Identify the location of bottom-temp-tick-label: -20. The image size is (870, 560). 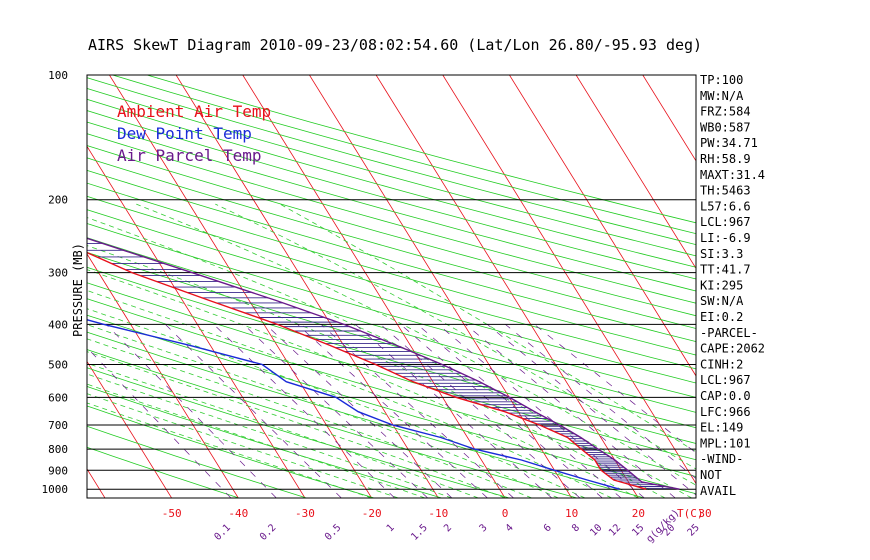
(372, 513).